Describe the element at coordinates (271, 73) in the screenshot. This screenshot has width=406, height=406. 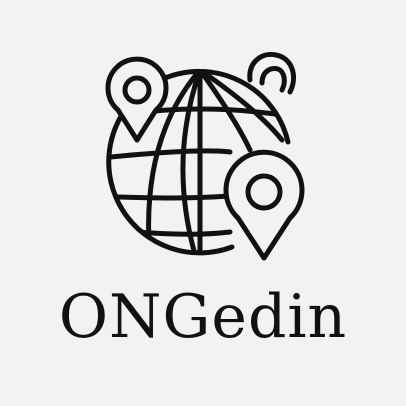
I see `bear-ear-icon` at that location.